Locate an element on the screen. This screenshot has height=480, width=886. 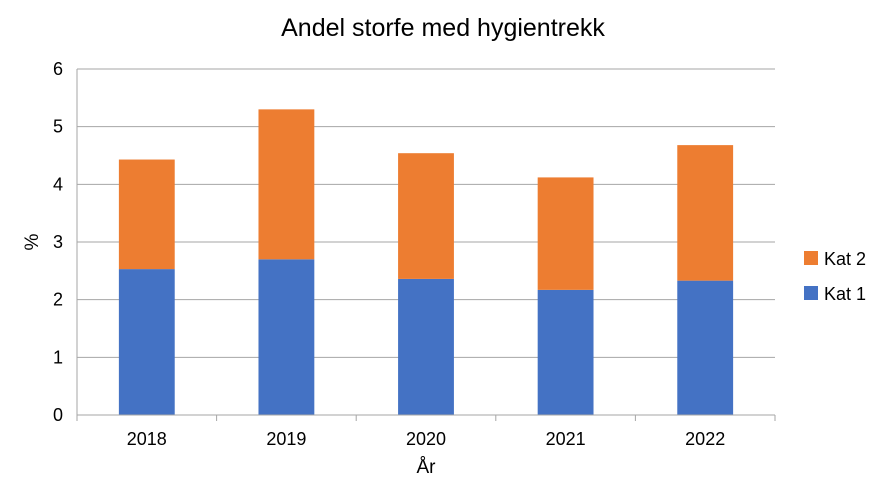
x-tick-label-2021: 2021 is located at coordinates (566, 439).